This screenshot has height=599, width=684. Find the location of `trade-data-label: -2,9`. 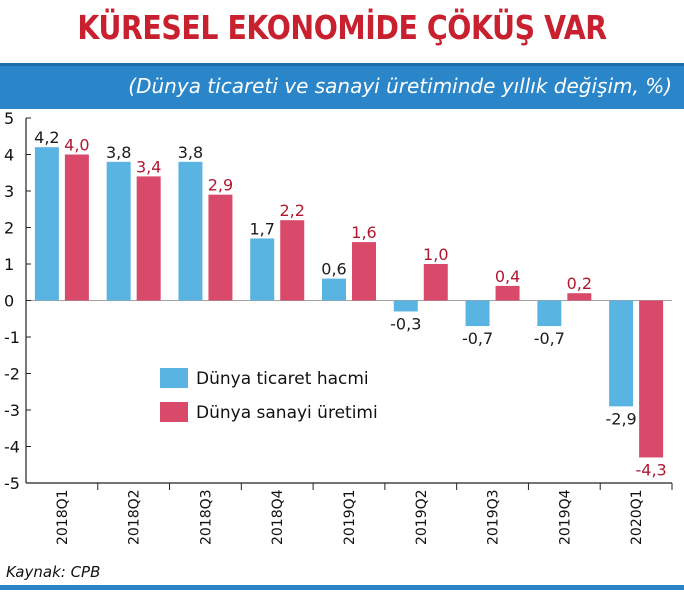

trade-data-label: -2,9 is located at coordinates (621, 418).